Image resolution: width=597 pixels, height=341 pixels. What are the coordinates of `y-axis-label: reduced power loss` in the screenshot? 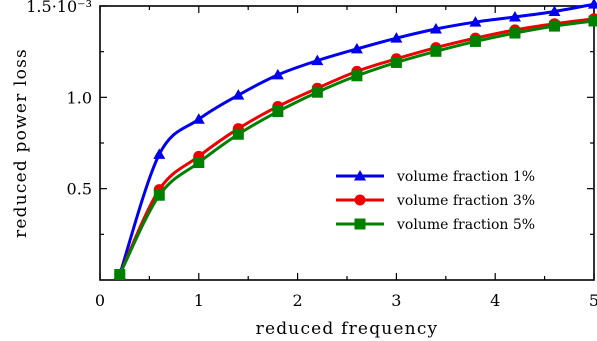 It's located at (21, 143).